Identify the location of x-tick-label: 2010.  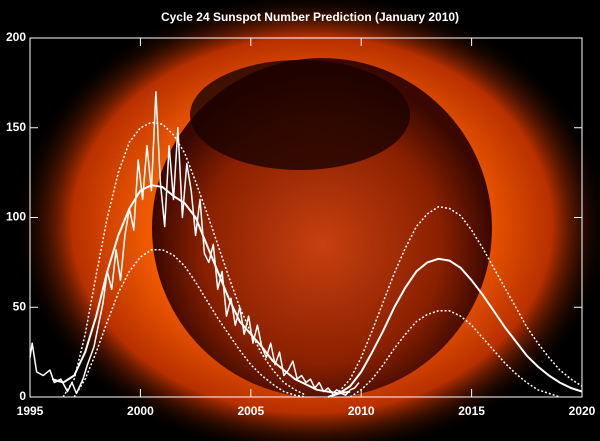
(361, 411).